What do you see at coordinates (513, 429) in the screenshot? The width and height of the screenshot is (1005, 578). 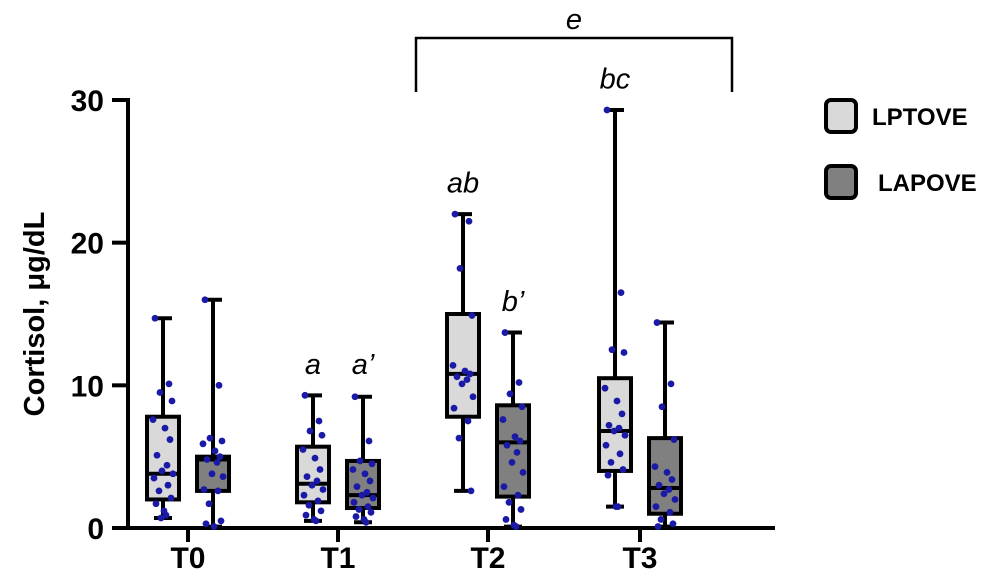 I see `box-t2-lapove` at bounding box center [513, 429].